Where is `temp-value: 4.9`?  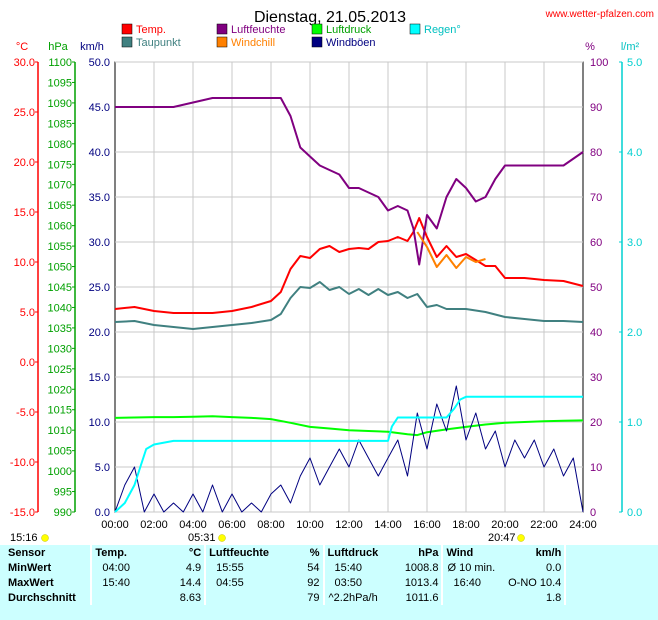 temp-value: 4.9 is located at coordinates (193, 567).